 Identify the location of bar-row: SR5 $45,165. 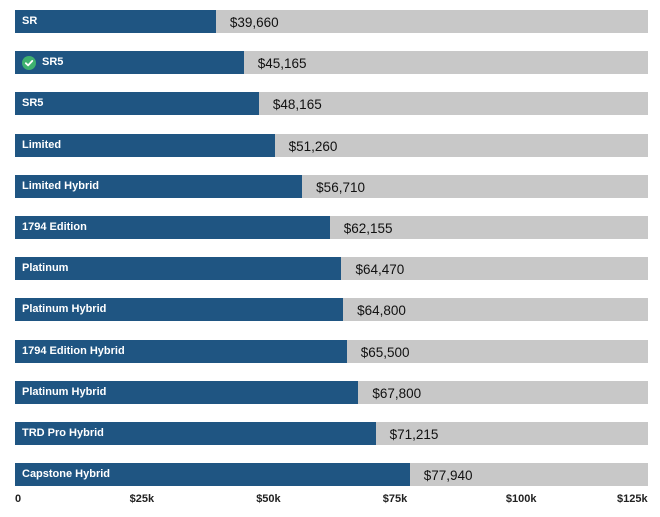
(331, 63).